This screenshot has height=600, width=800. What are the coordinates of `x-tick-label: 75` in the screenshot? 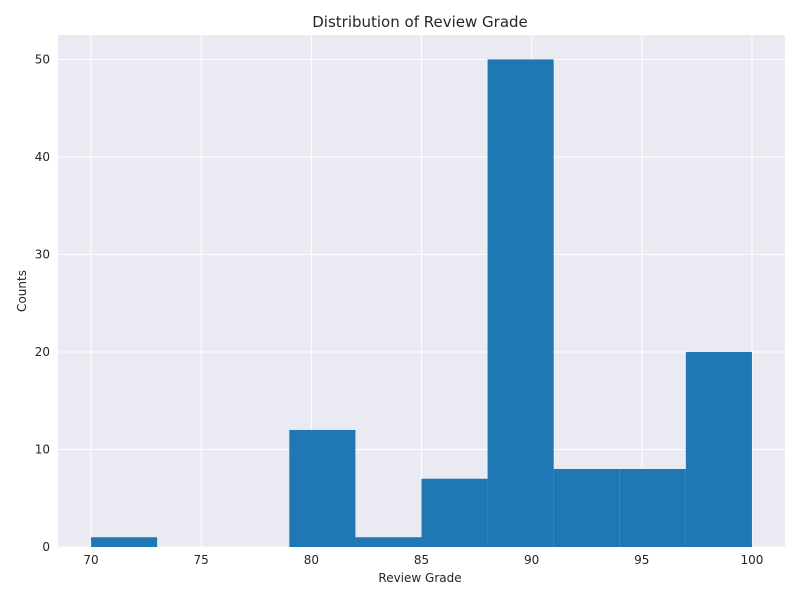 It's located at (201, 560).